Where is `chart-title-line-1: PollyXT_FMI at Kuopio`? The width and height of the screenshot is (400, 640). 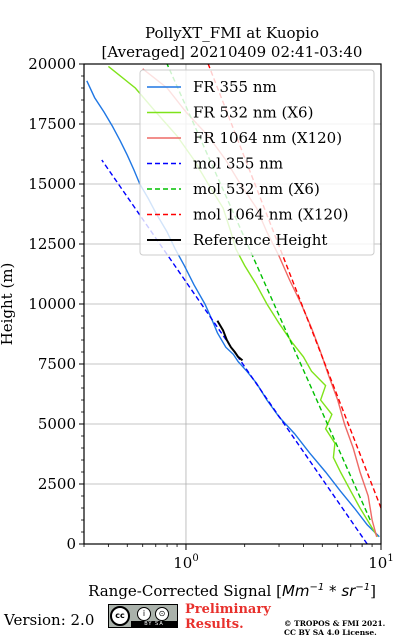
chart-title-line-1: PollyXT_FMI at Kuopio is located at coordinates (232, 33).